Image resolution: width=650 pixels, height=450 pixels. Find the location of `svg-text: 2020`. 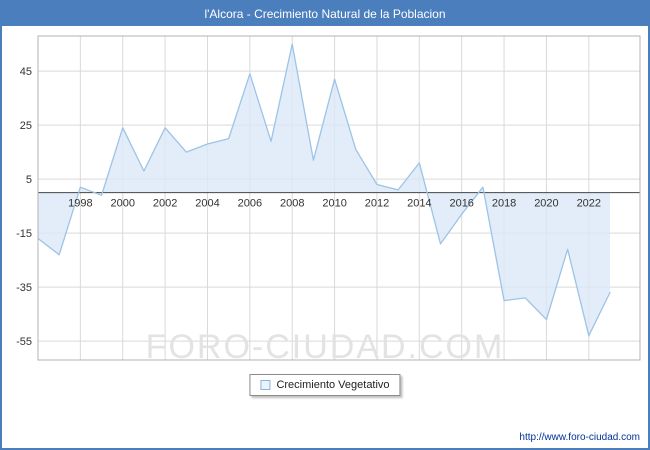

svg-text: 2020 is located at coordinates (546, 204).